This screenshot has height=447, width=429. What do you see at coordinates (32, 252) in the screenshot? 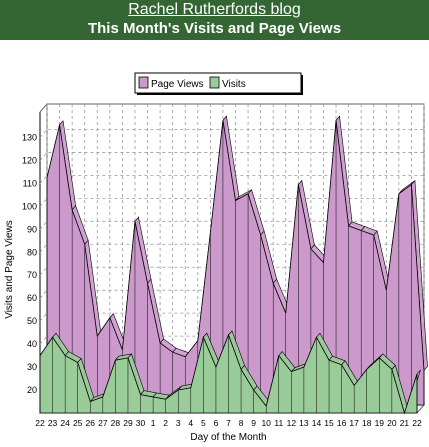
I see `y-tick-label: 80` at bounding box center [32, 252].